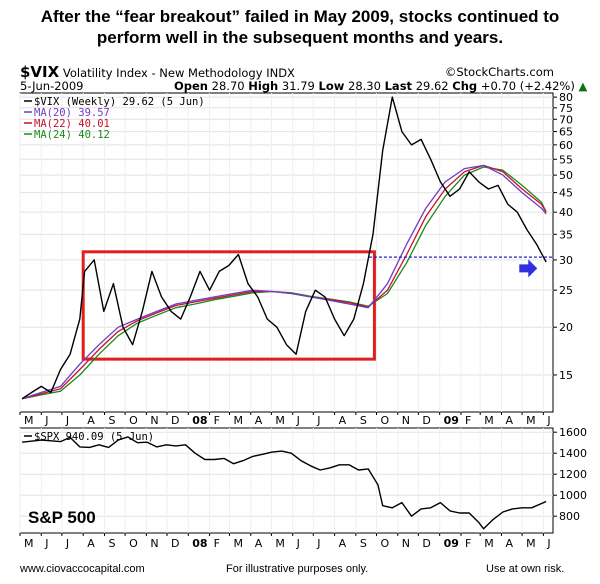 The image size is (600, 584). What do you see at coordinates (573, 453) in the screenshot?
I see `y-tick-label: 1400` at bounding box center [573, 453].